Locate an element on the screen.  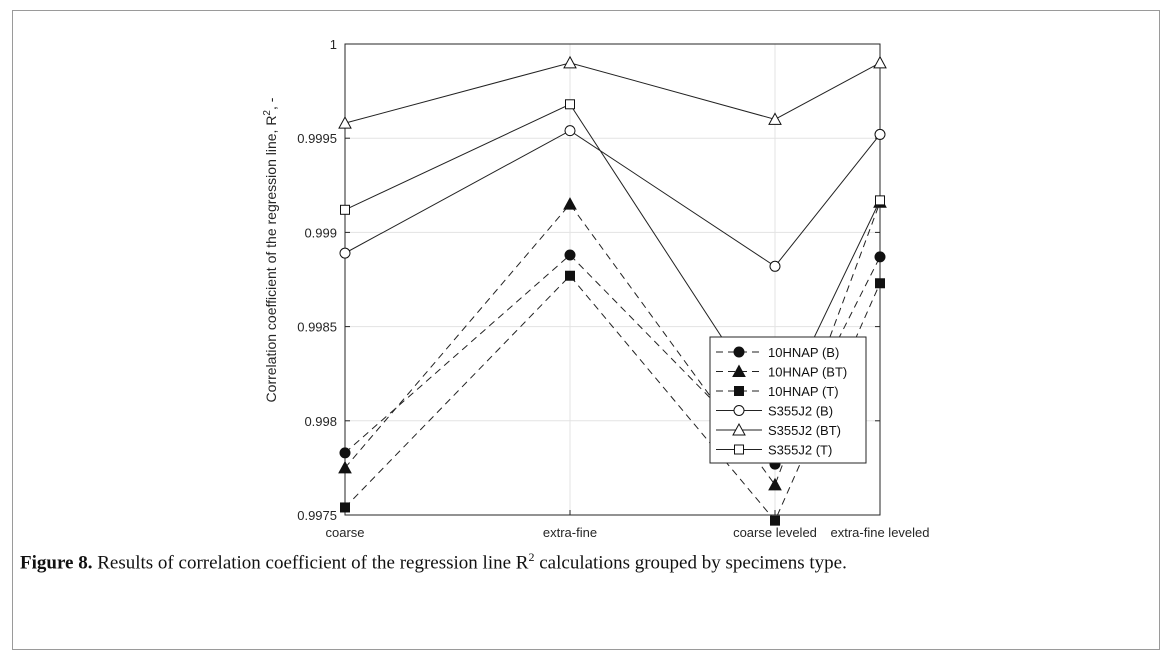
x-tick-label: extra-fine leveled is located at coordinates (880, 532).